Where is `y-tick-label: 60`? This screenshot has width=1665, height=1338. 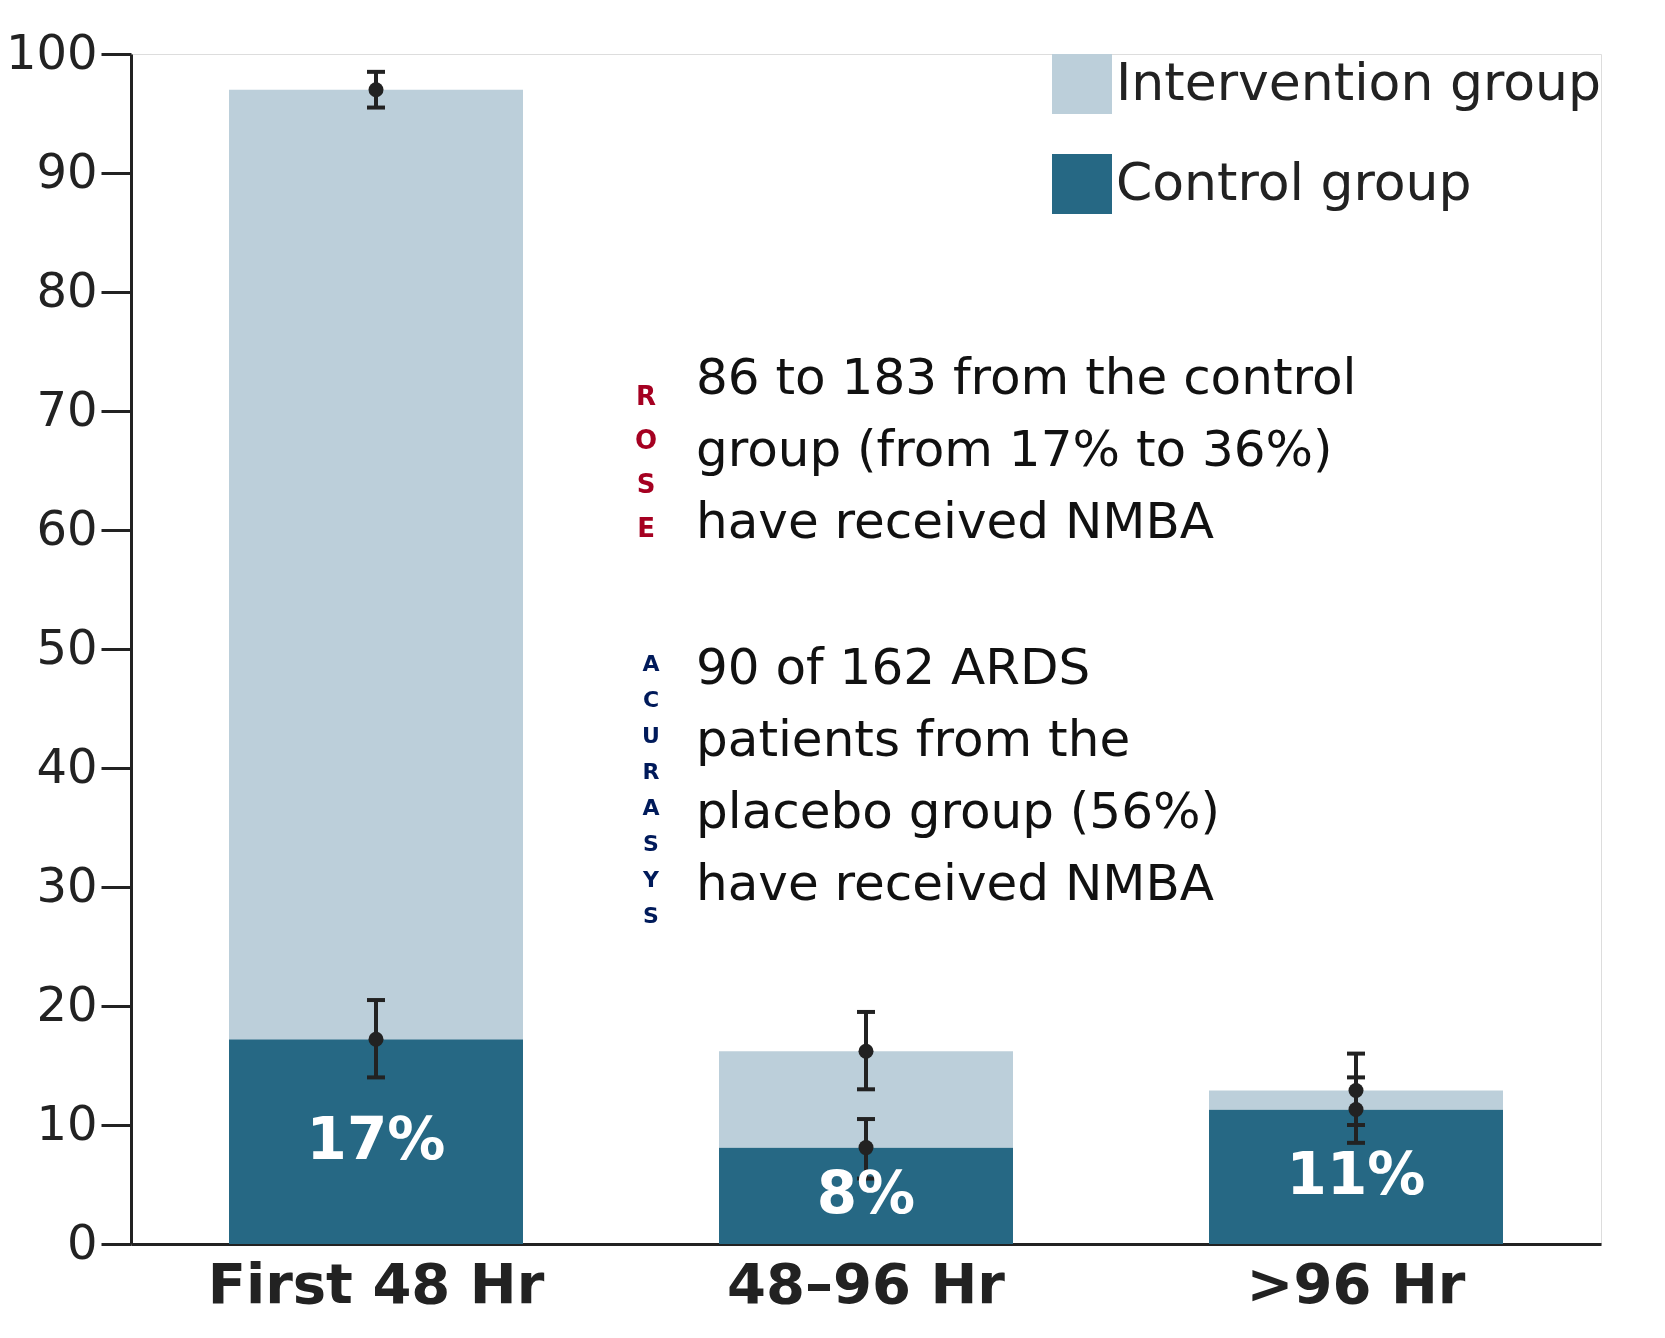
y-tick-label: 60 is located at coordinates (67, 527).